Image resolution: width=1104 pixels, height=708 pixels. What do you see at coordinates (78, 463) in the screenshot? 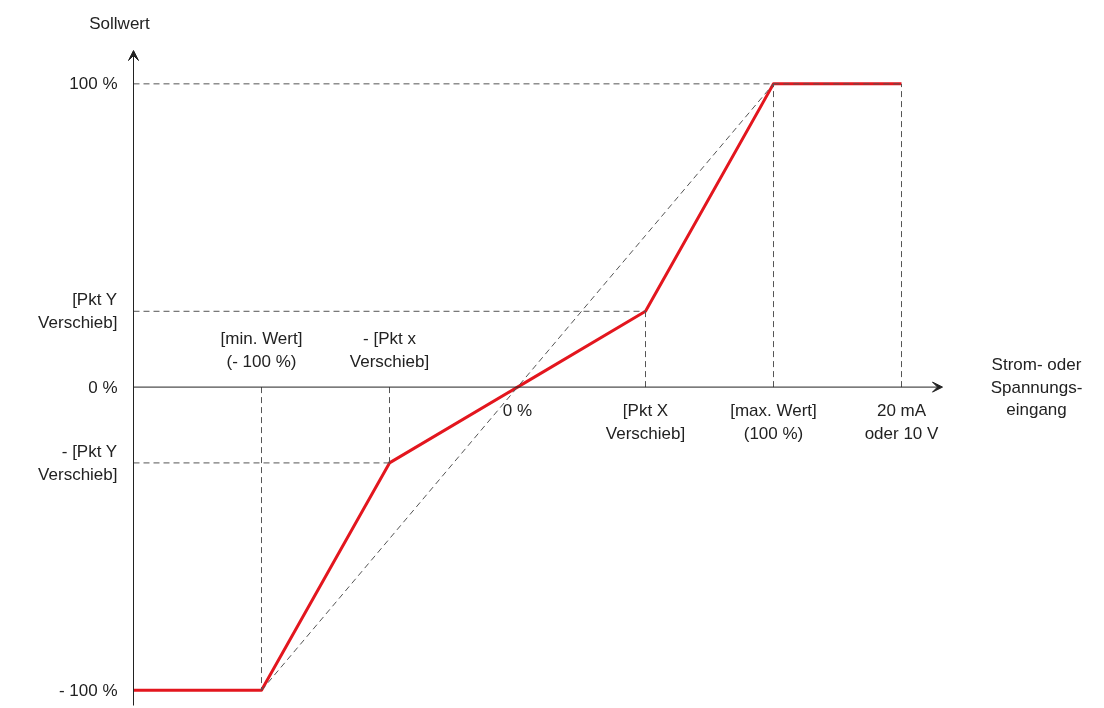
I see `y-tick-label: - [Pkt Y Verschieb]` at bounding box center [78, 463].